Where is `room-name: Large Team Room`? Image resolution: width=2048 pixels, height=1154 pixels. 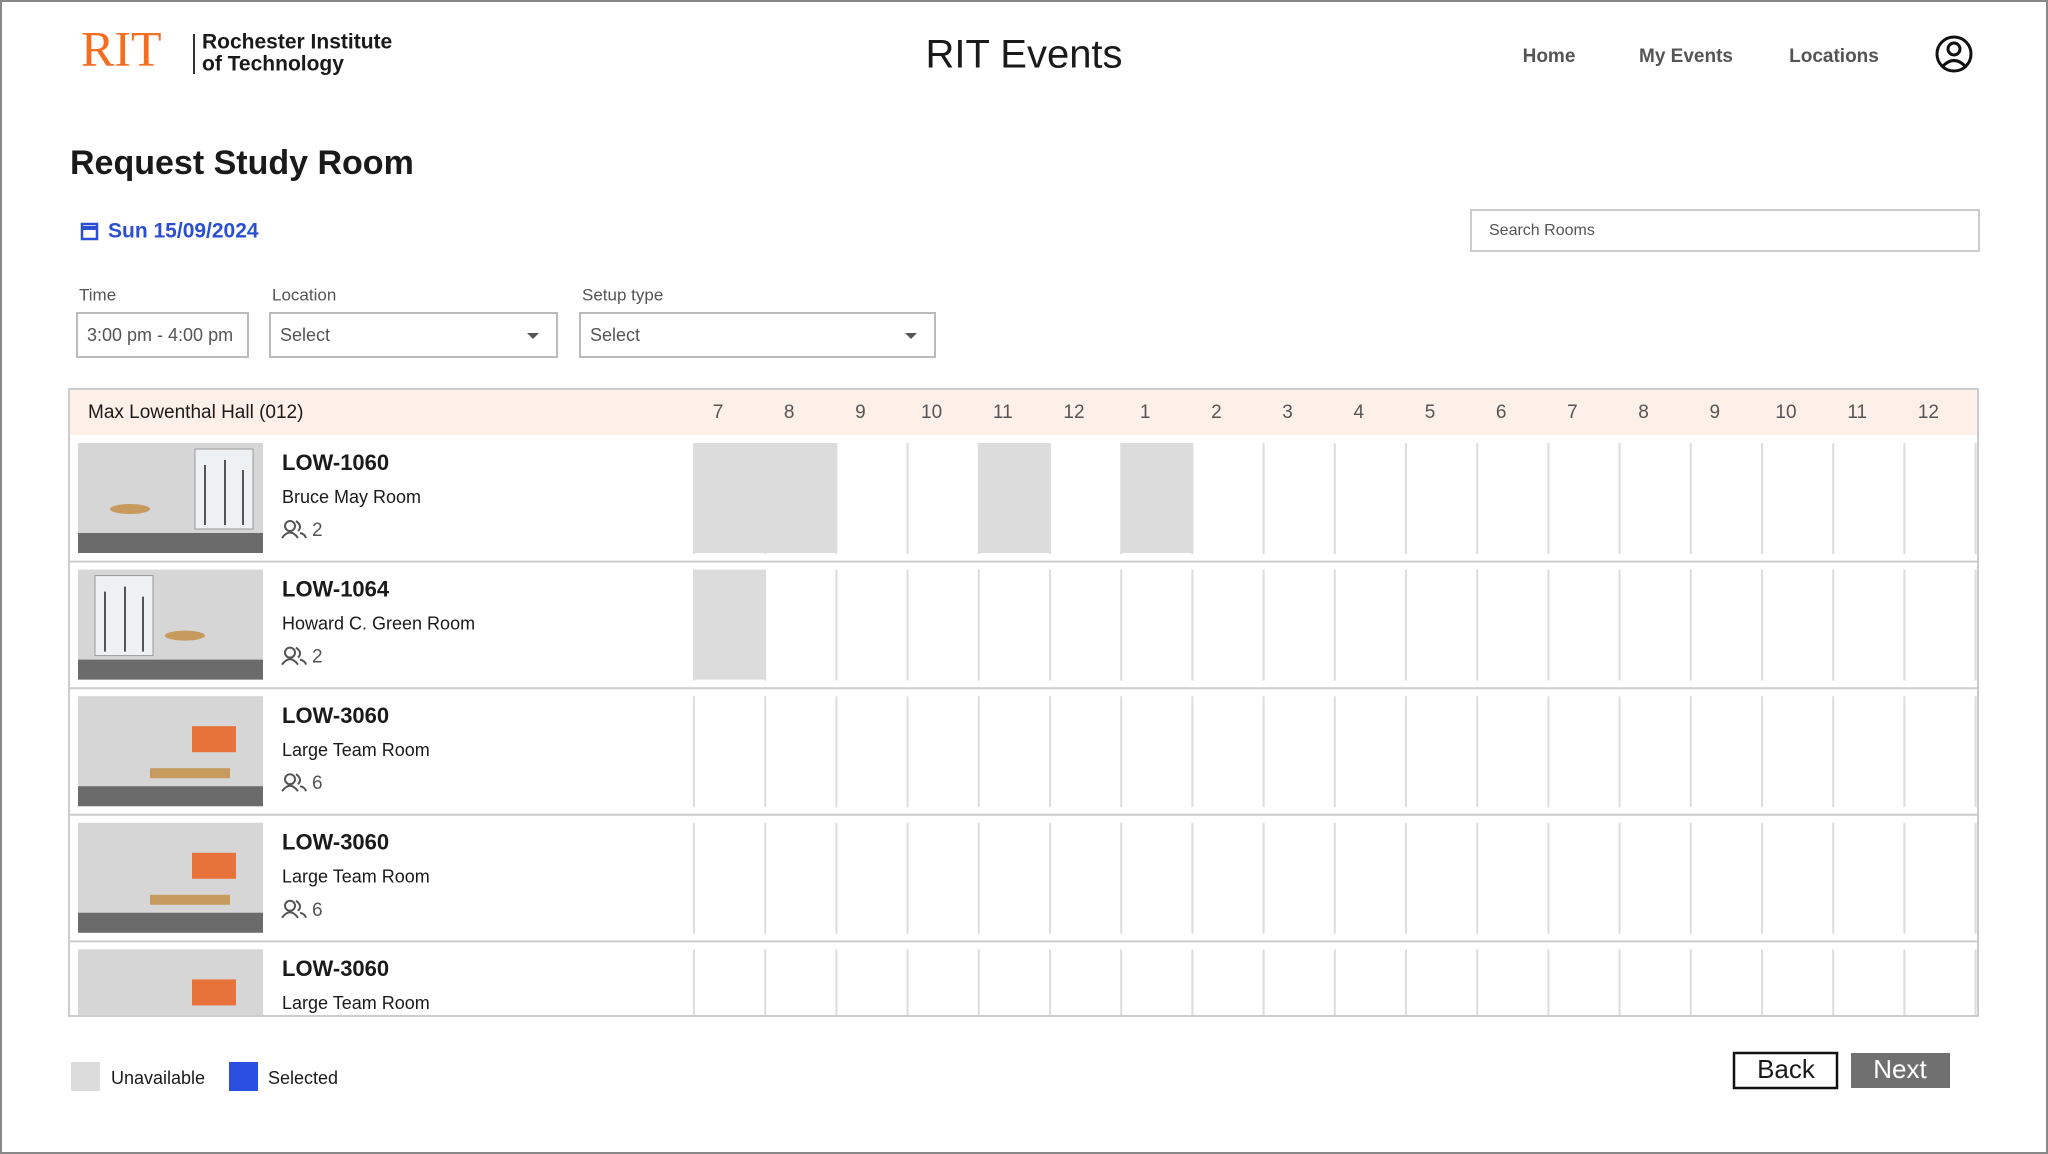 room-name: Large Team Room is located at coordinates (356, 750).